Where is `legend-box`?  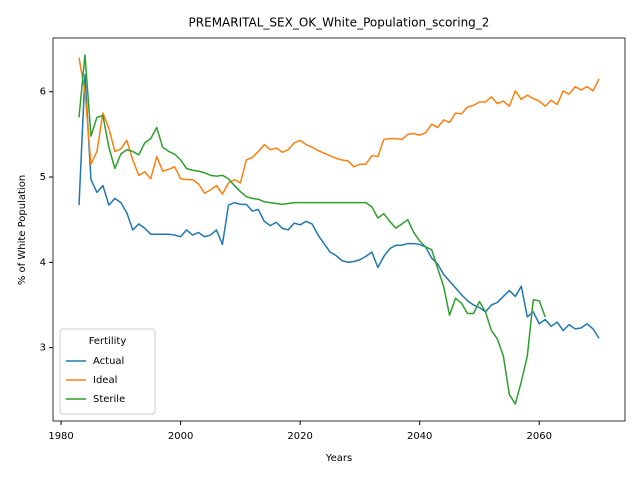
legend-box is located at coordinates (107, 371).